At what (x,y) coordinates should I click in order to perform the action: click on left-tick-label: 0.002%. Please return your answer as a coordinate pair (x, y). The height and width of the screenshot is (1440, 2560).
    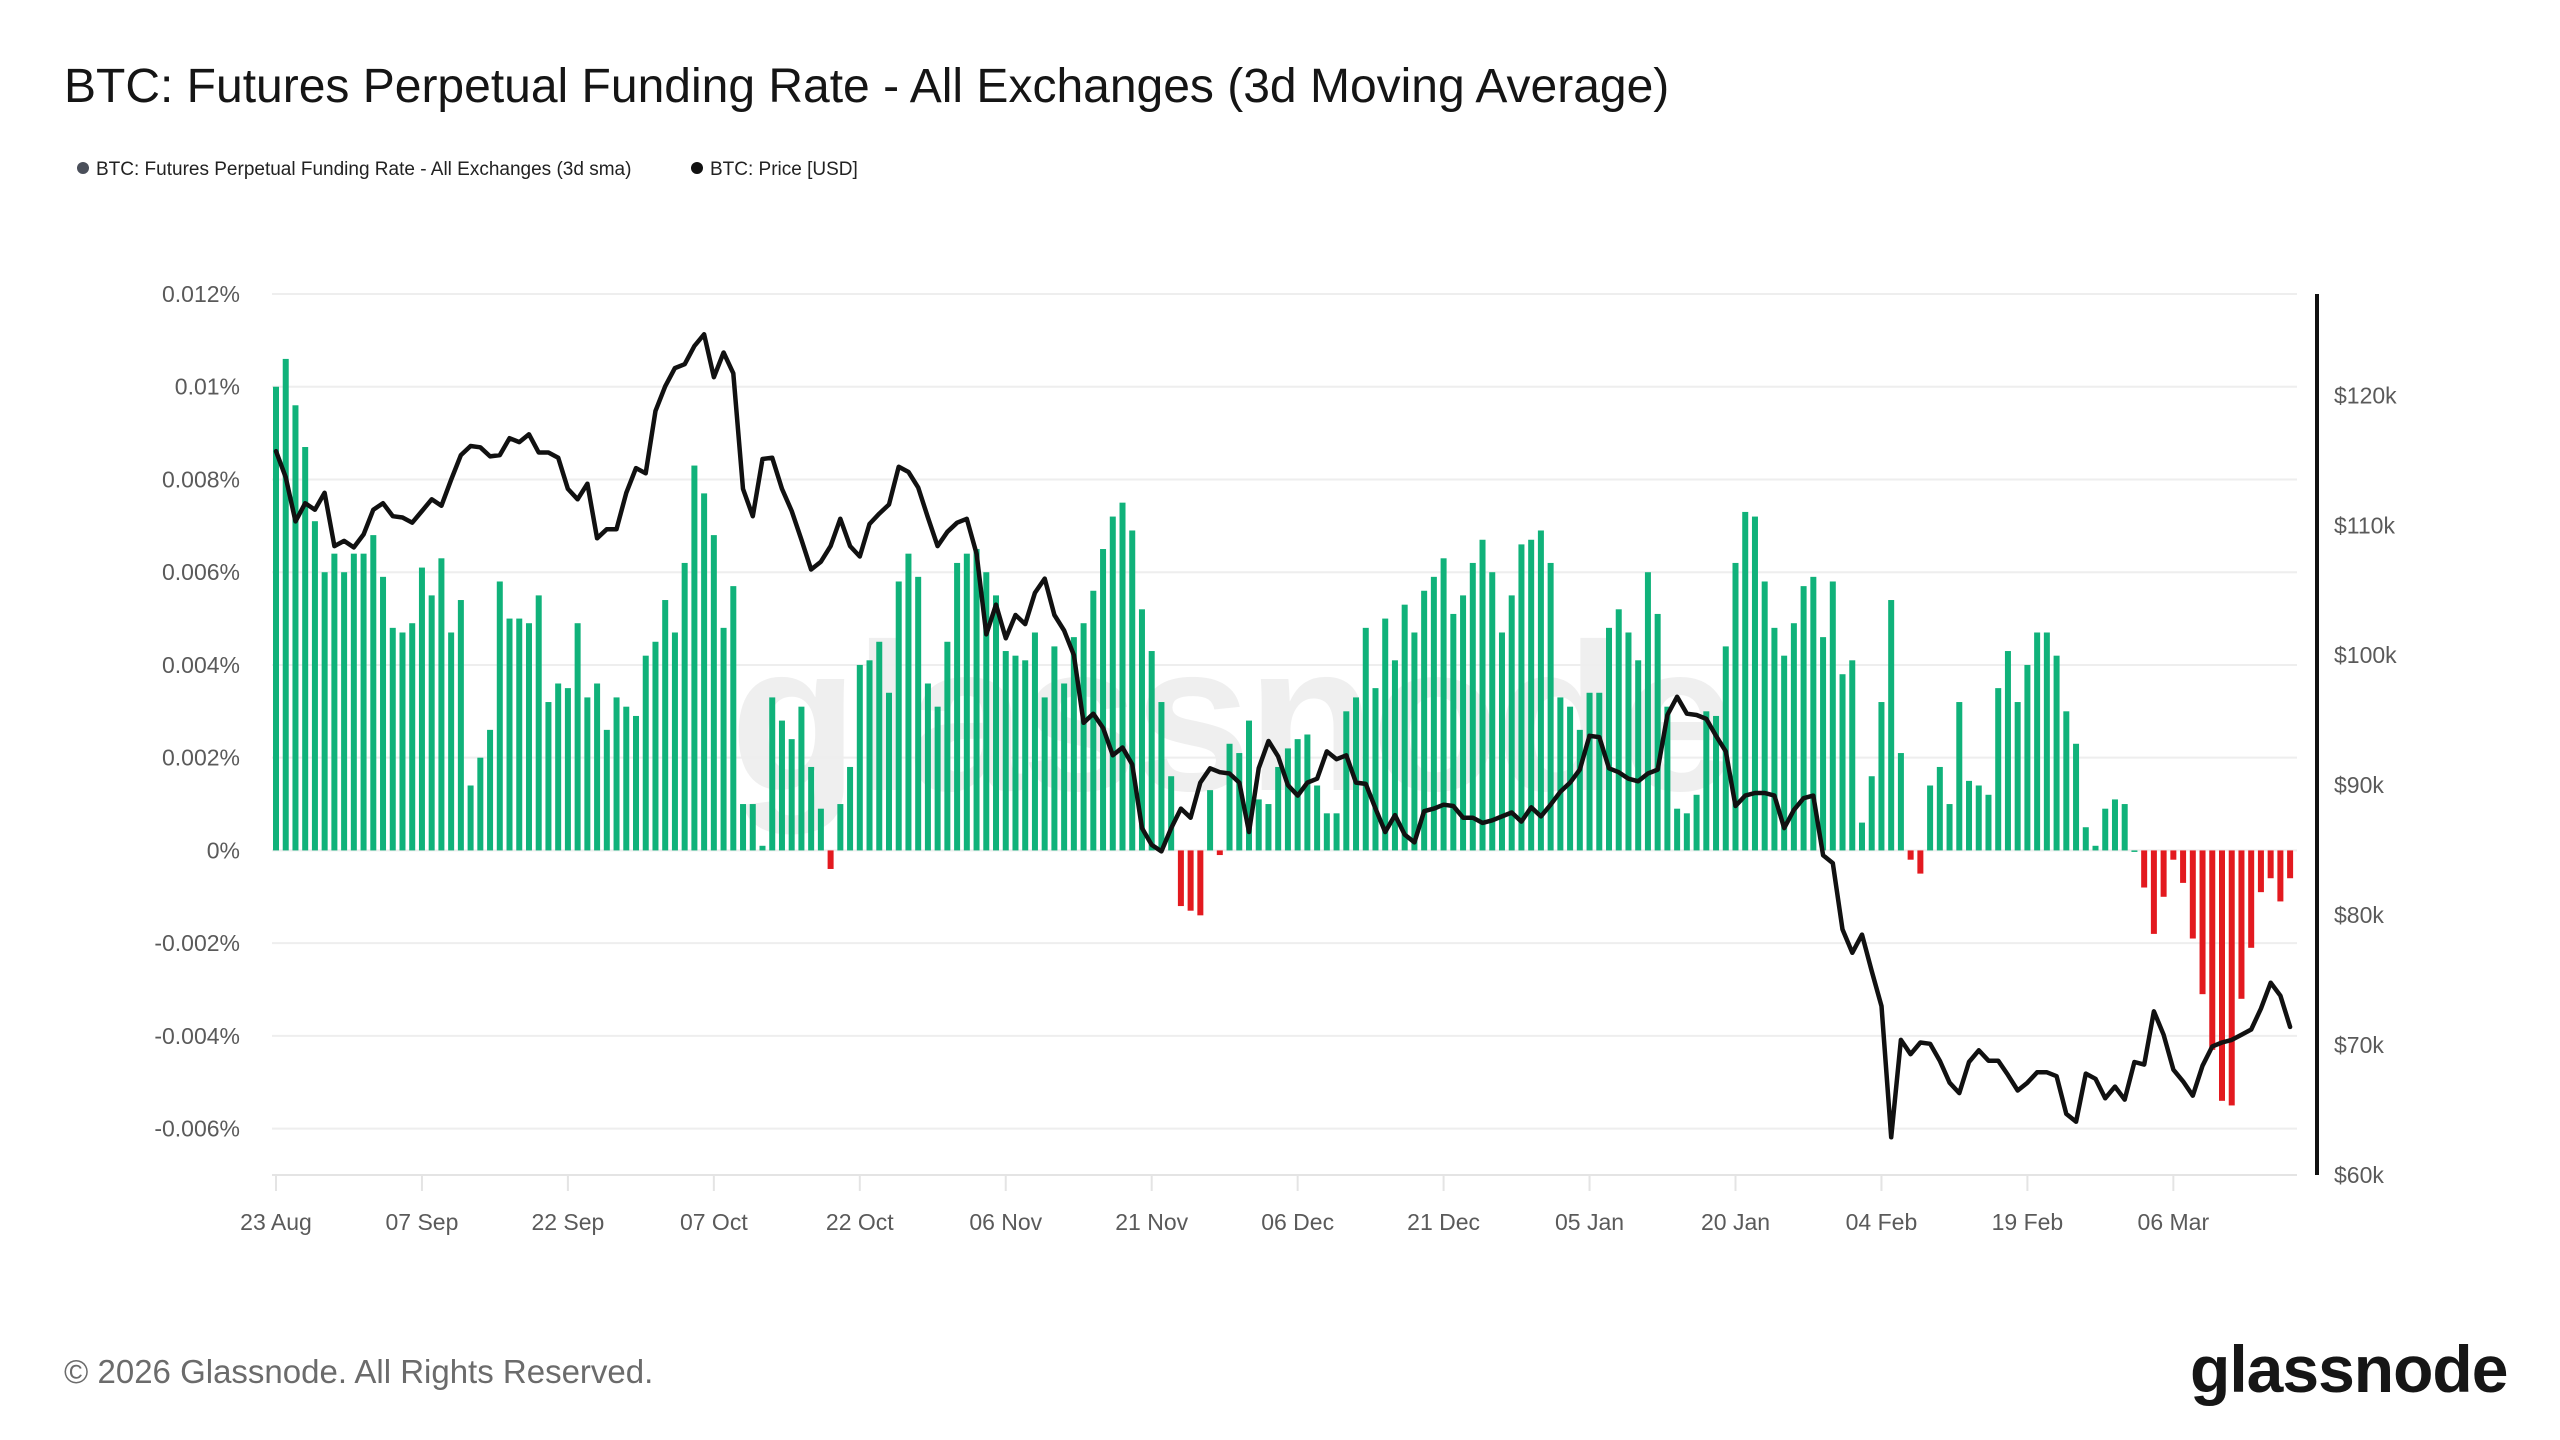
    Looking at the image, I should click on (201, 758).